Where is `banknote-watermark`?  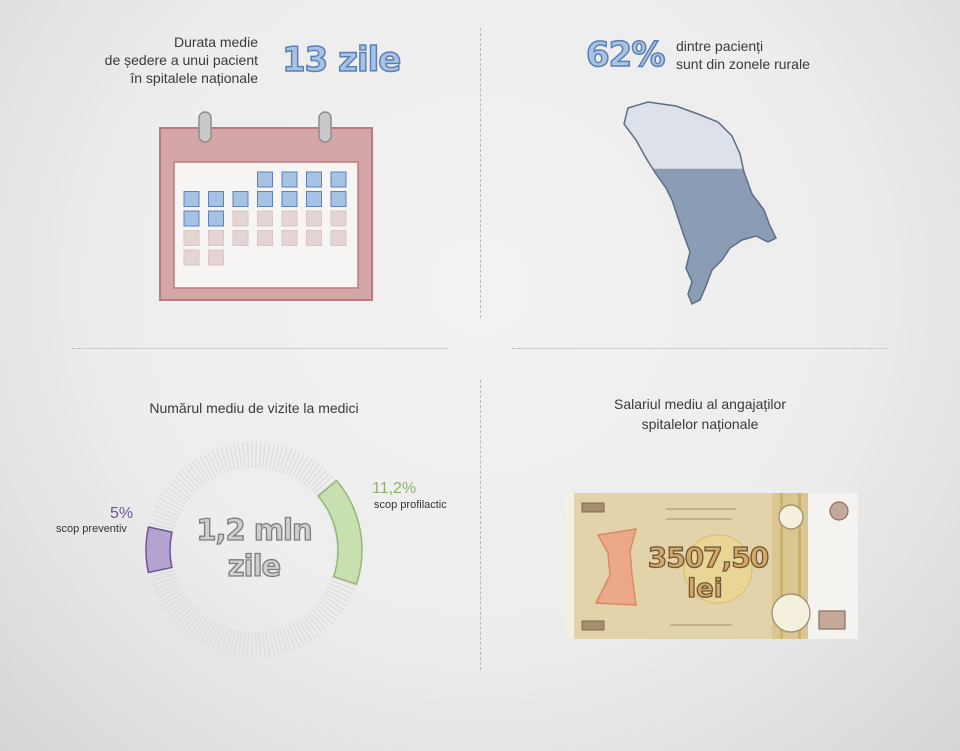
banknote-watermark is located at coordinates (718, 569).